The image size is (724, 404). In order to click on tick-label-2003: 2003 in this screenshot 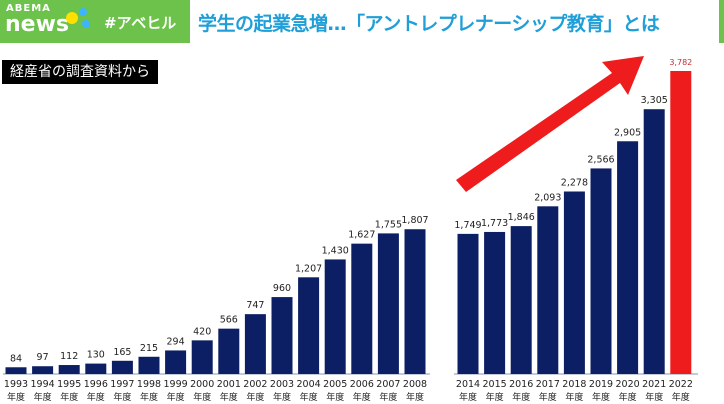, I will do `click(282, 384)`.